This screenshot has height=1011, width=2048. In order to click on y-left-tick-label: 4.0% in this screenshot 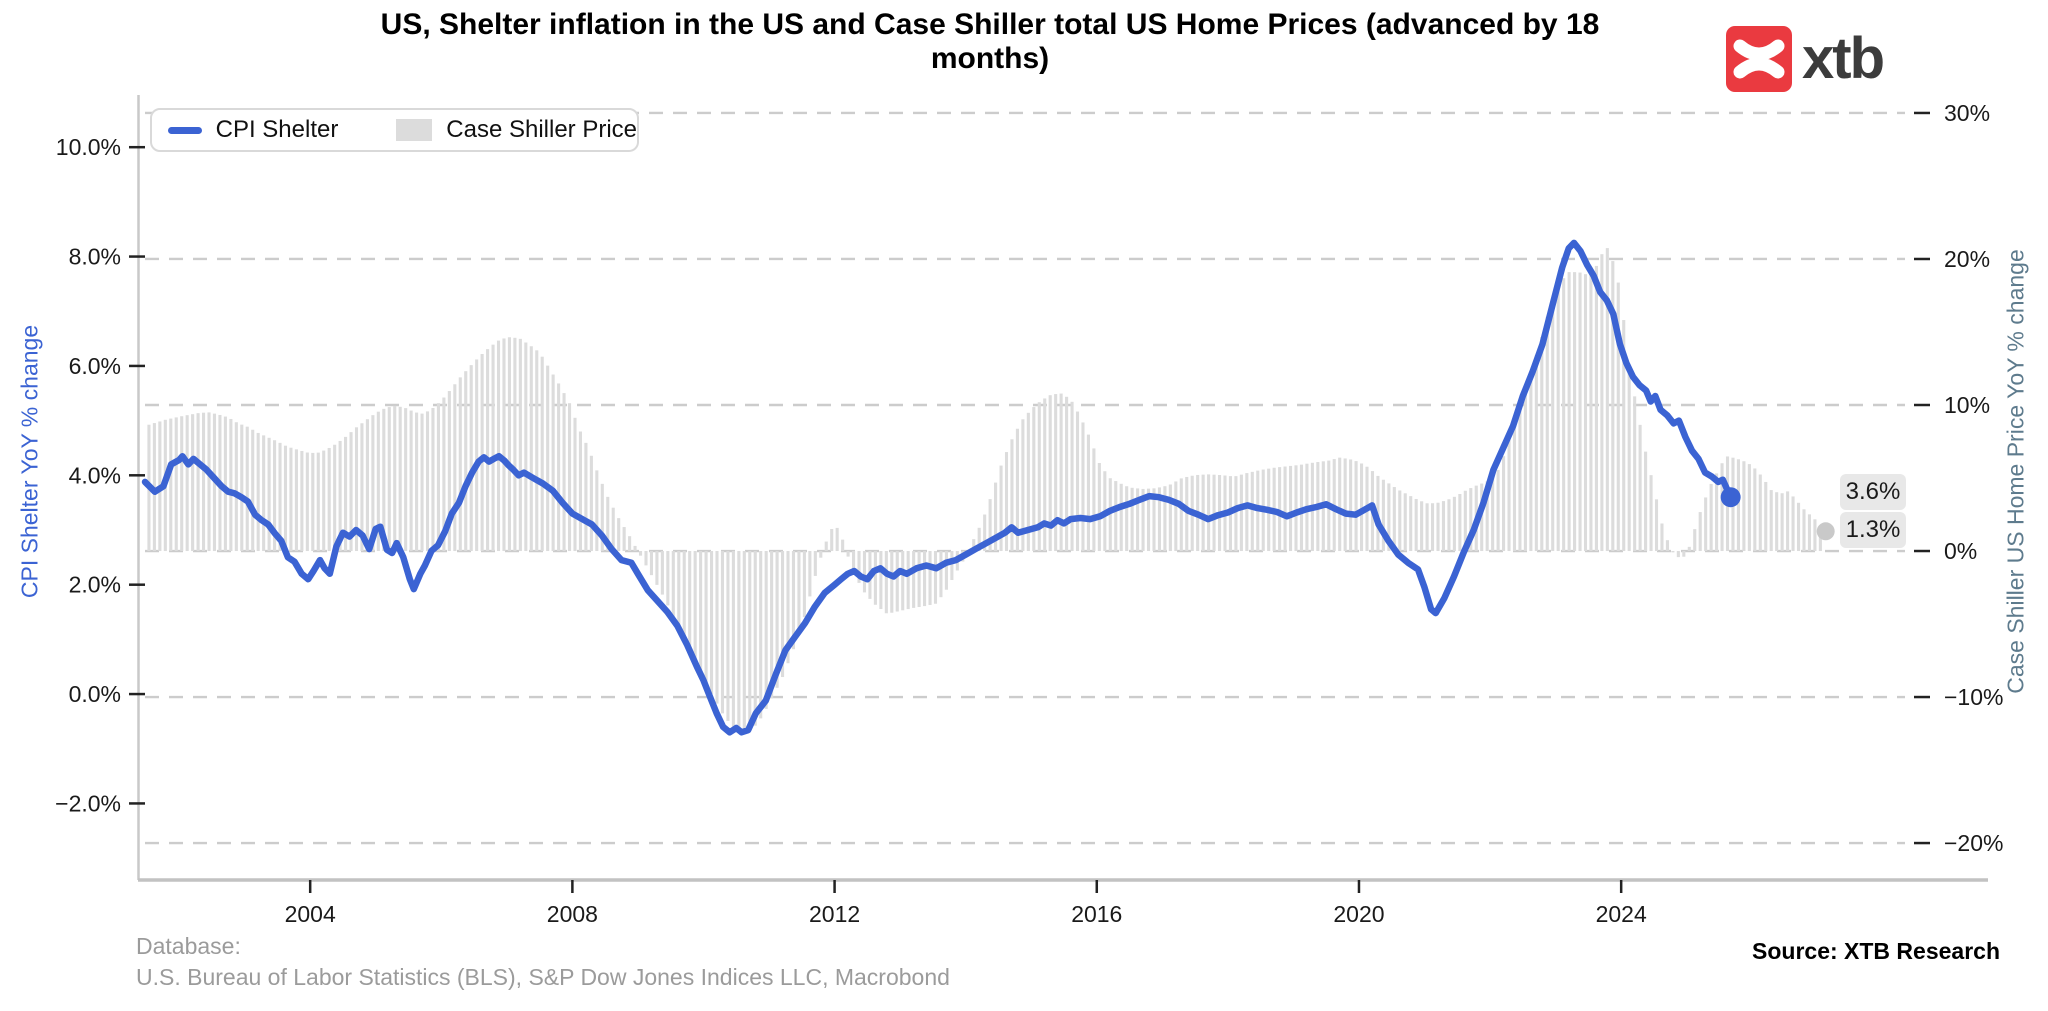, I will do `click(95, 475)`.